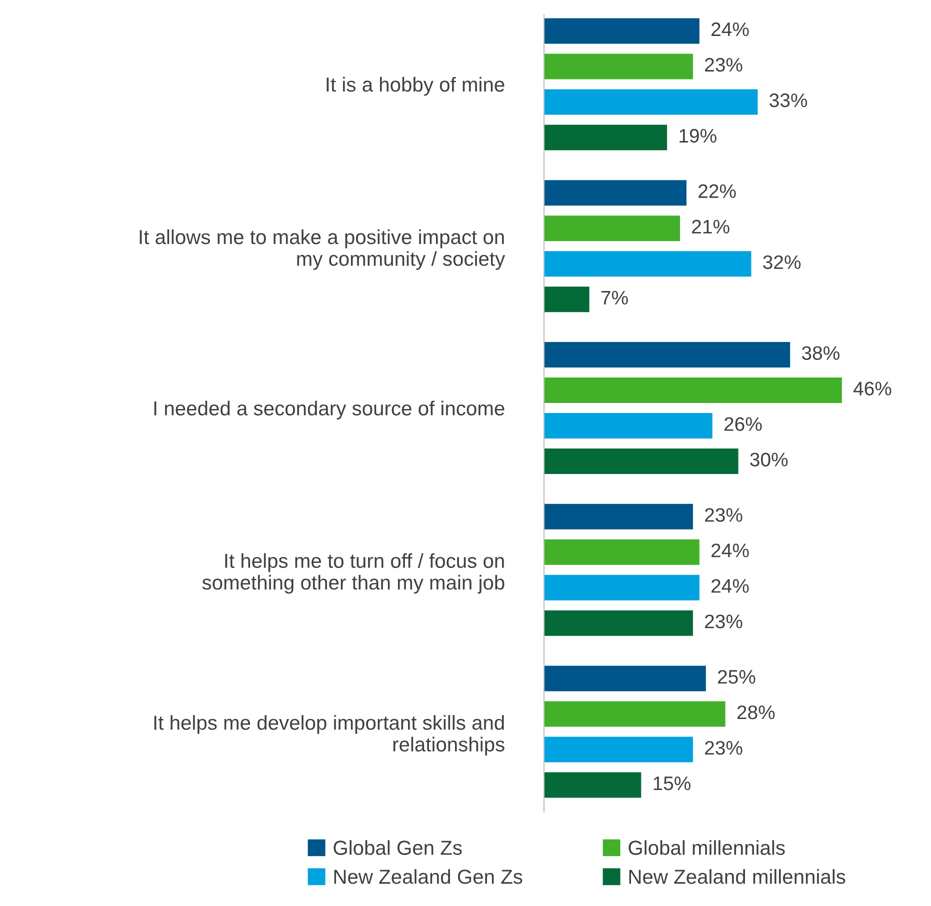 This screenshot has height=906, width=931. What do you see at coordinates (789, 100) in the screenshot?
I see `data-label: 33%` at bounding box center [789, 100].